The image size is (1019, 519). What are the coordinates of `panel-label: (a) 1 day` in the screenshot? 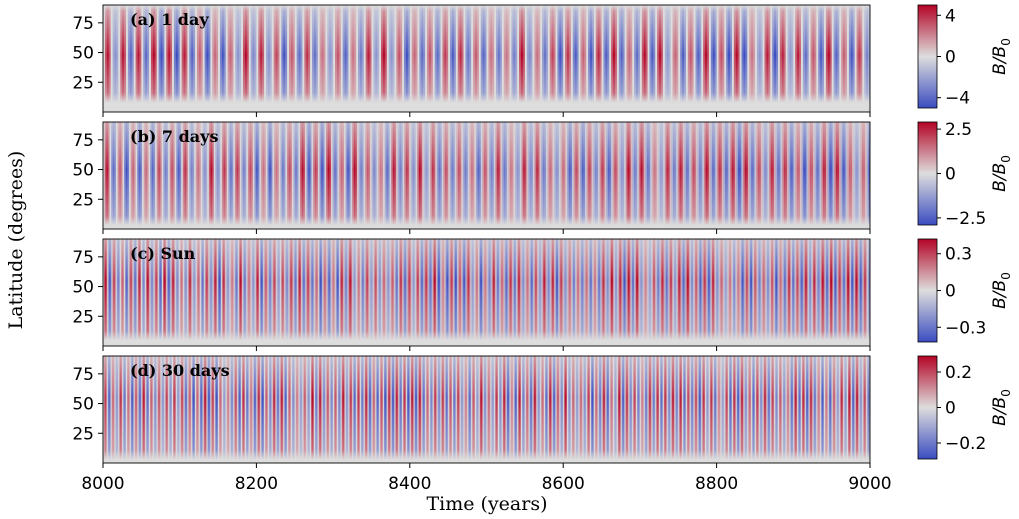 It's located at (169, 19).